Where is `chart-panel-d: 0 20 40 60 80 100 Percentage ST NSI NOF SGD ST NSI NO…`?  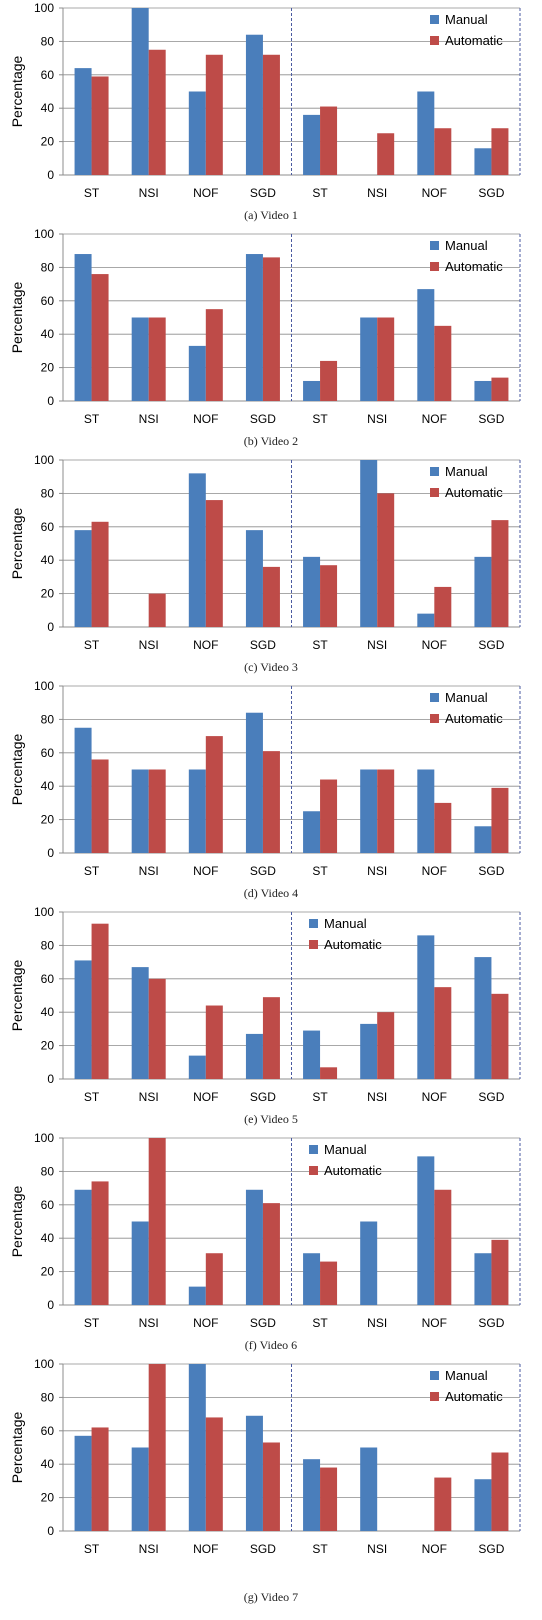 chart-panel-d: 0 20 40 60 80 100 Percentage ST NSI NOF SGD ST NSI NO… is located at coordinates (271, 783).